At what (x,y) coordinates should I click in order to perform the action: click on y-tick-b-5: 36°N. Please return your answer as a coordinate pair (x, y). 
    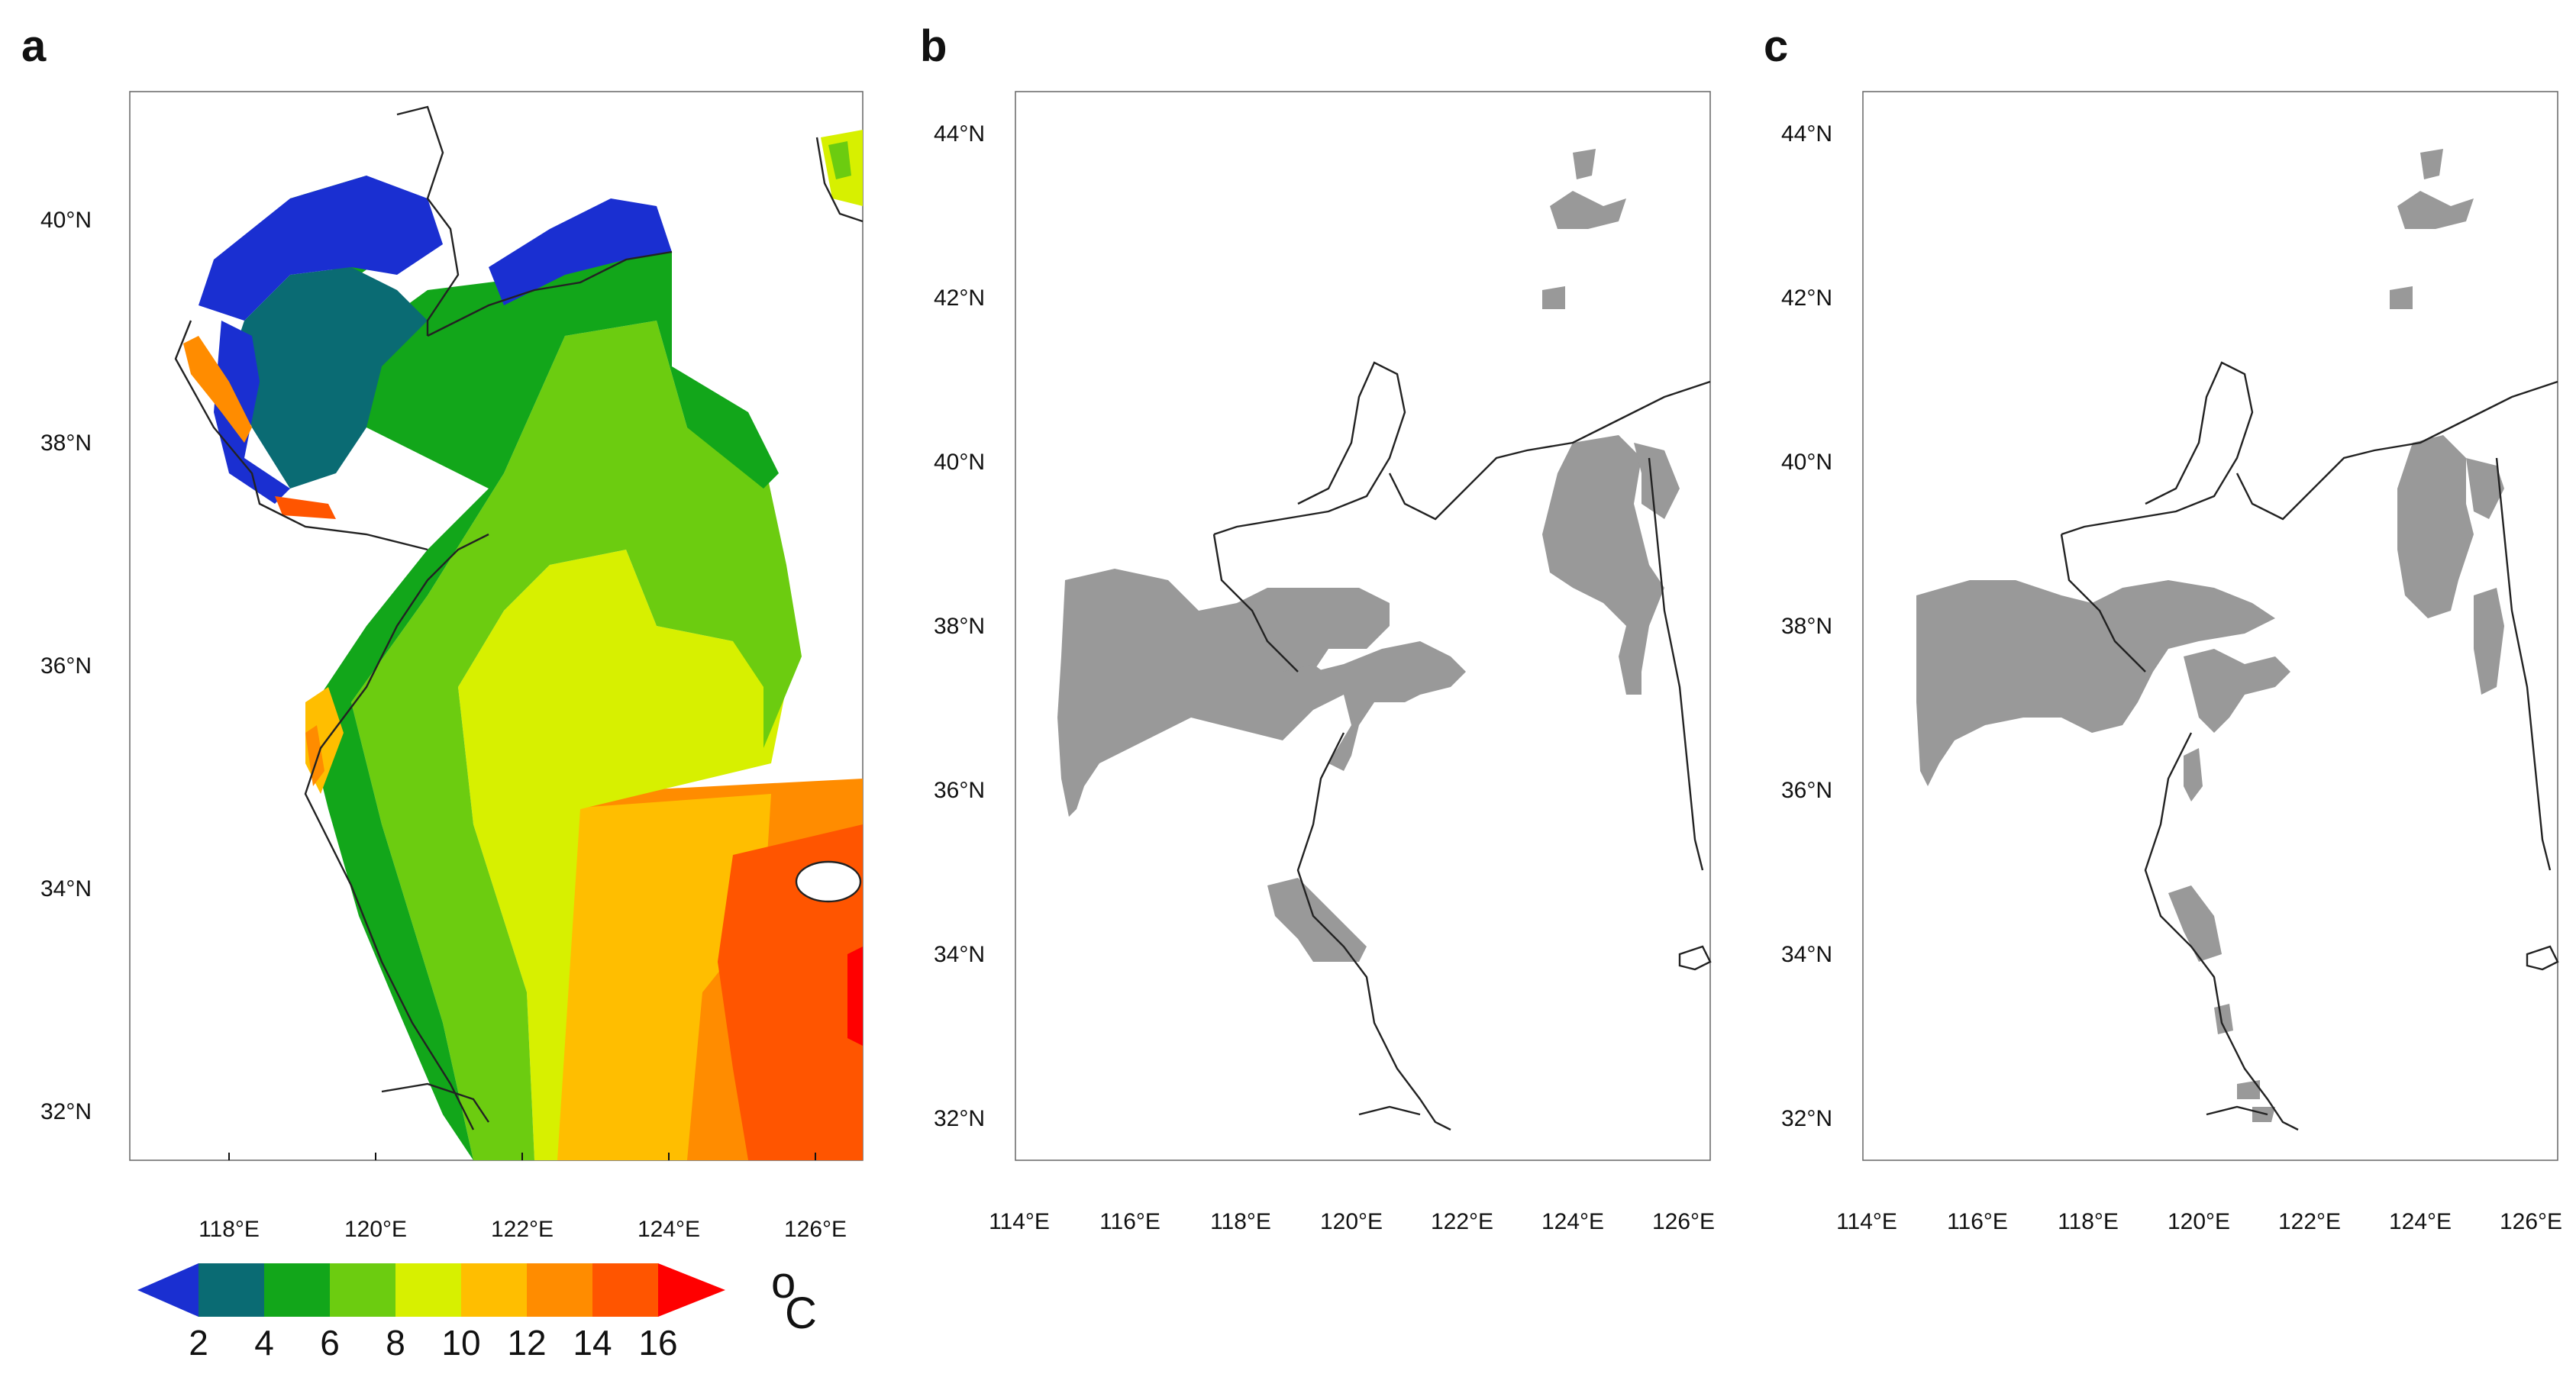
    Looking at the image, I should click on (959, 790).